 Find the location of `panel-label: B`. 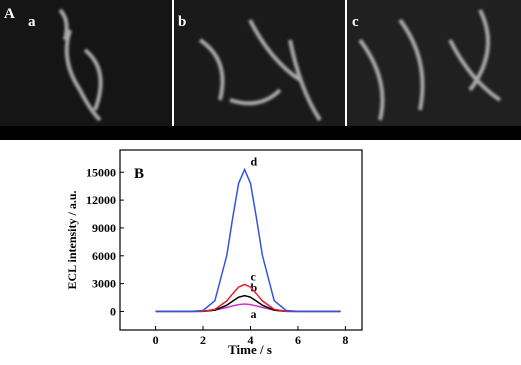

panel-label: B is located at coordinates (139, 174).